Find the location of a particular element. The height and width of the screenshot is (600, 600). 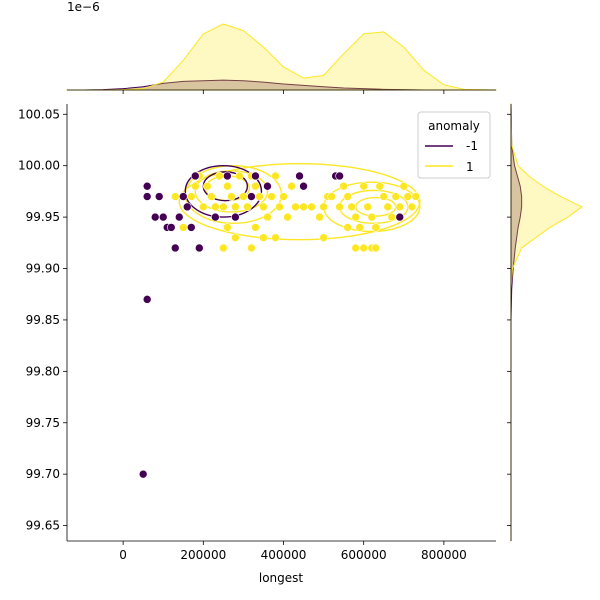

x-tick-label: 0 is located at coordinates (123, 555).